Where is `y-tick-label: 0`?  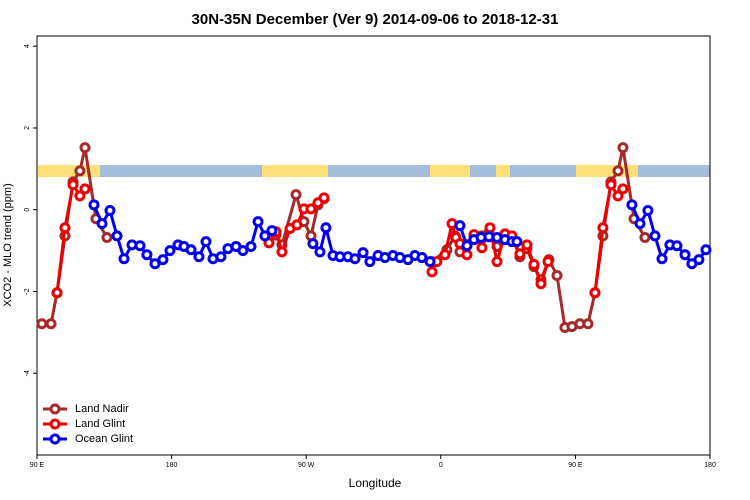 y-tick-label: 0 is located at coordinates (27, 210).